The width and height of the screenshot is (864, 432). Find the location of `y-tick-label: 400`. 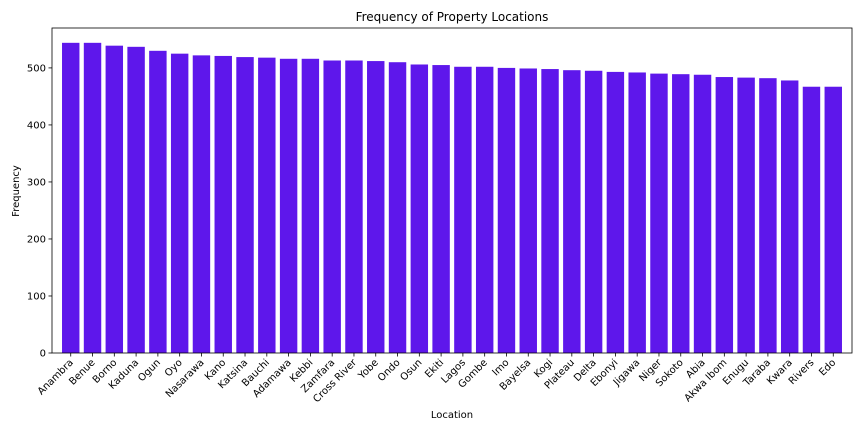

y-tick-label: 400 is located at coordinates (36, 125).